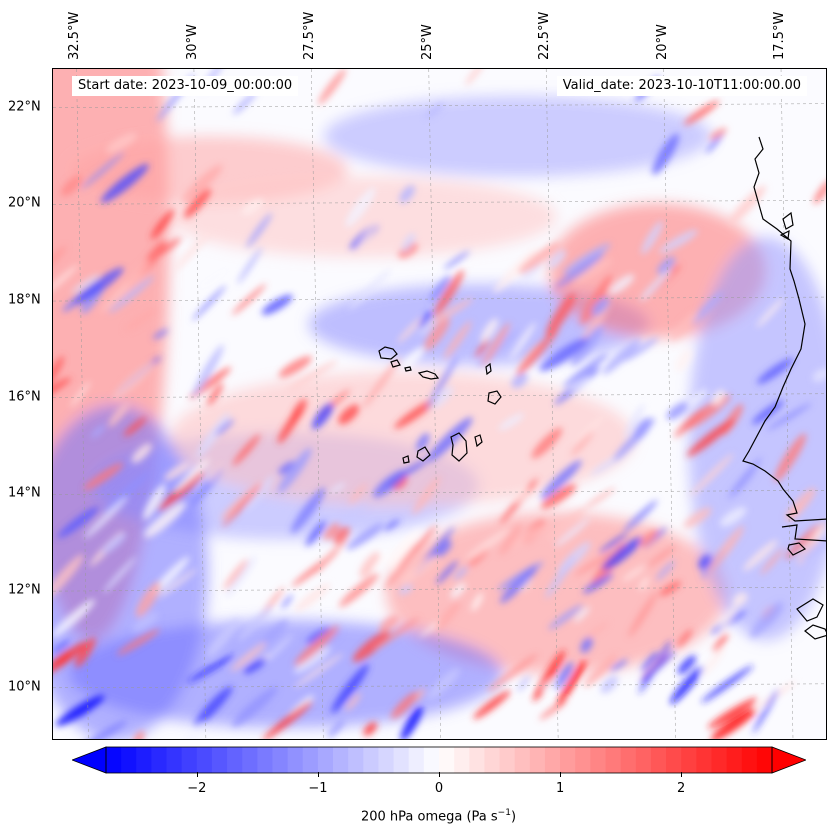 The height and width of the screenshot is (839, 837). I want to click on cape-verde-sal, so click(488, 369).